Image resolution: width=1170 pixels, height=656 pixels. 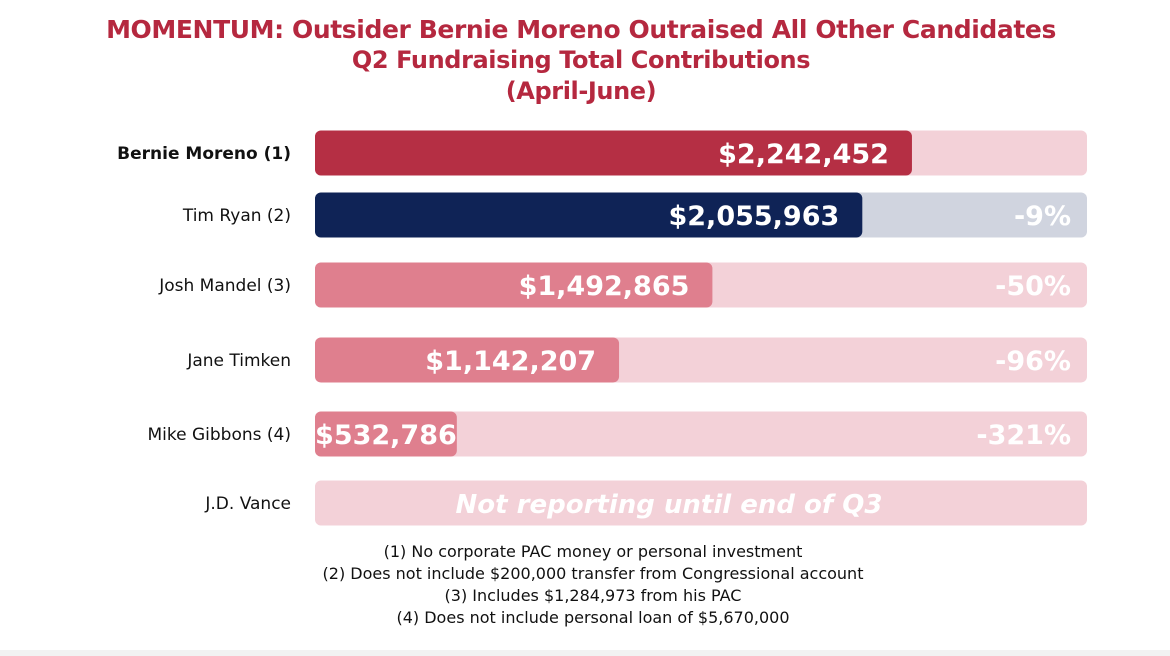 I want to click on bar-row: Tim Ryan (2) $2,055,963 -9%, so click(x=634, y=215).